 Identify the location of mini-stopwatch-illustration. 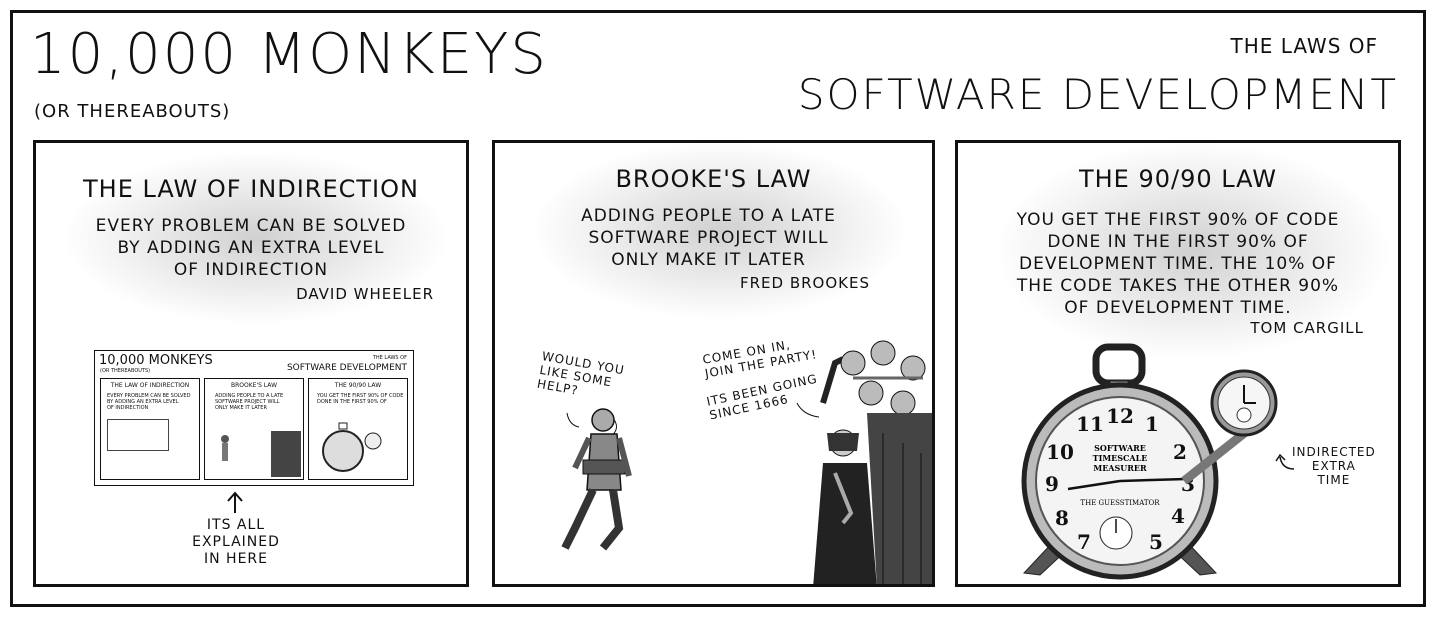
(352, 447).